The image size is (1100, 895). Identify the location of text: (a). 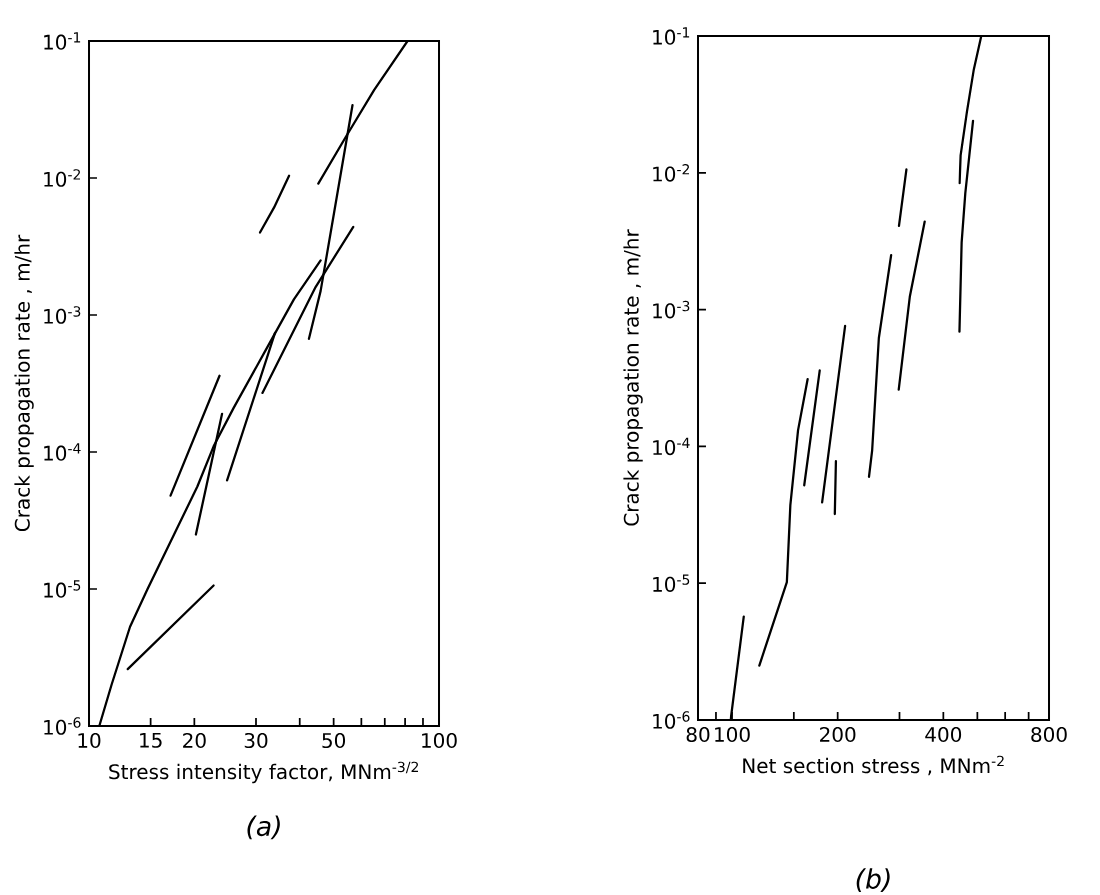
(263, 827).